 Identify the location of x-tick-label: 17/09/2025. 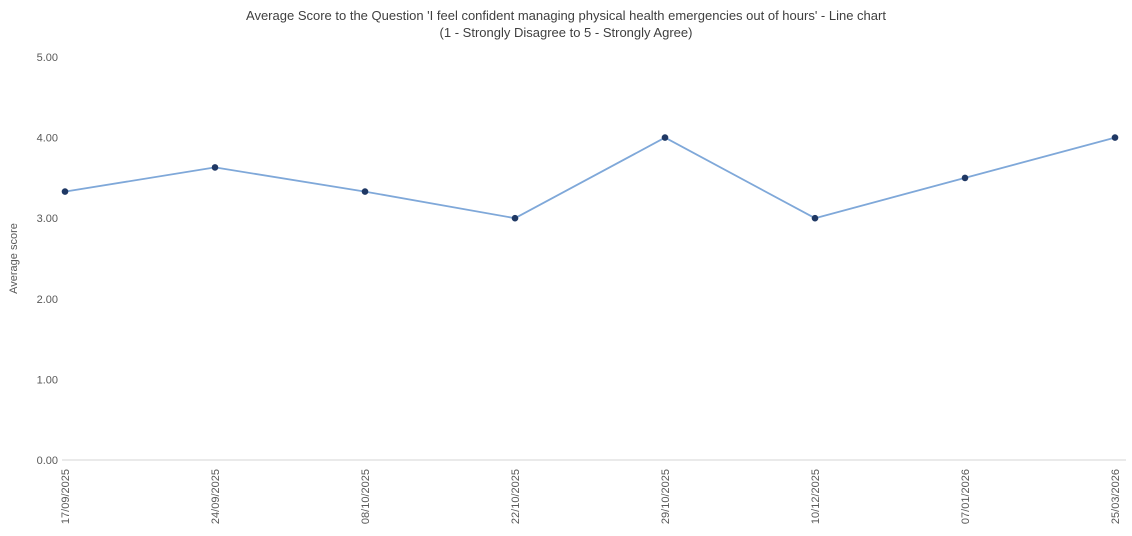
(66, 496).